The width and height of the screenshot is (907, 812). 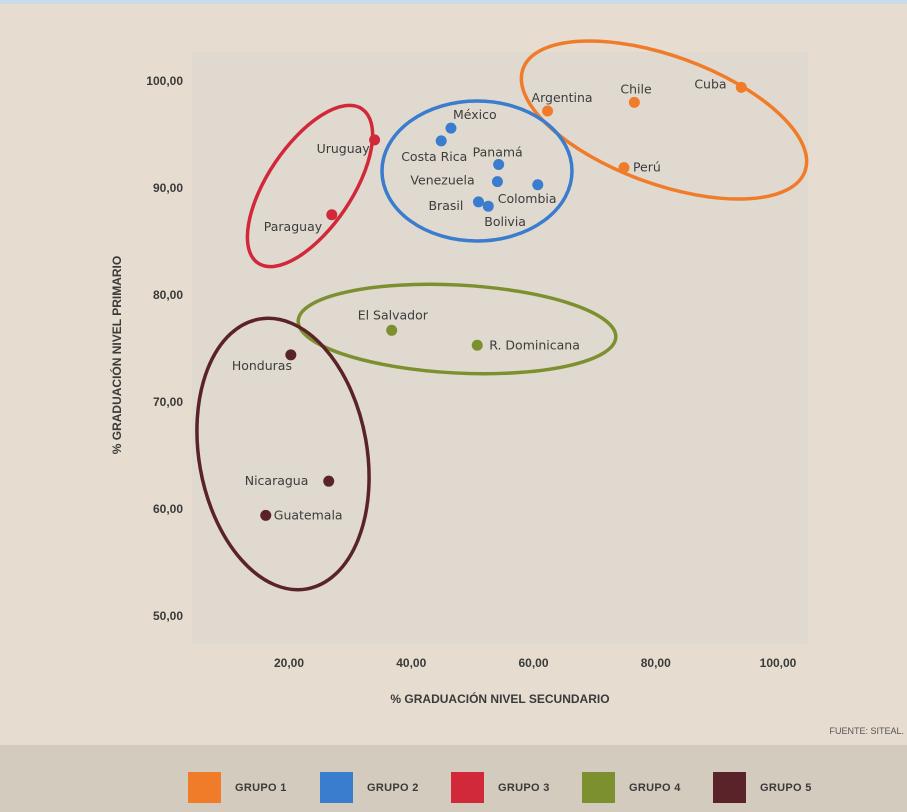 What do you see at coordinates (478, 202) in the screenshot?
I see `data-point-brasil` at bounding box center [478, 202].